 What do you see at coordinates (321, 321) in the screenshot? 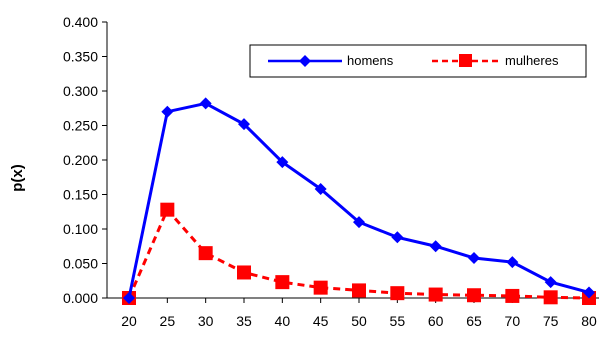
I see `x-tick-label: 45` at bounding box center [321, 321].